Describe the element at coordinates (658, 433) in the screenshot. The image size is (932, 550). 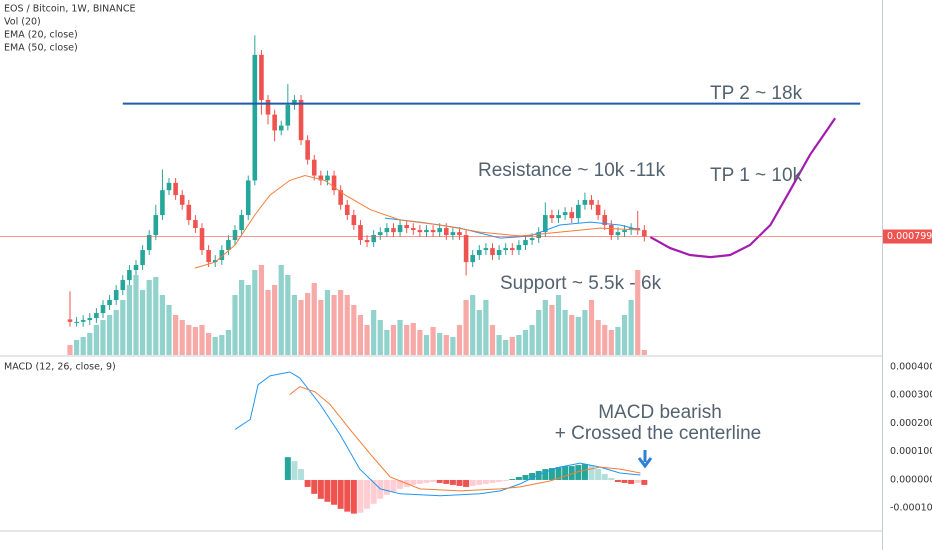
I see `annotation: + Crossed the centerline` at that location.